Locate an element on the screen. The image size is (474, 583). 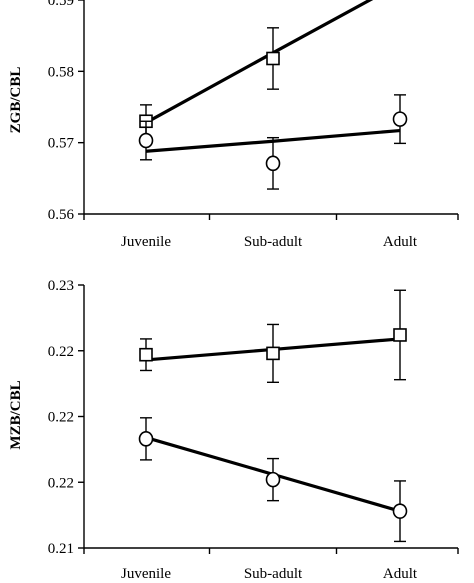
y-tick-label: 0.56 is located at coordinates (61, 215).